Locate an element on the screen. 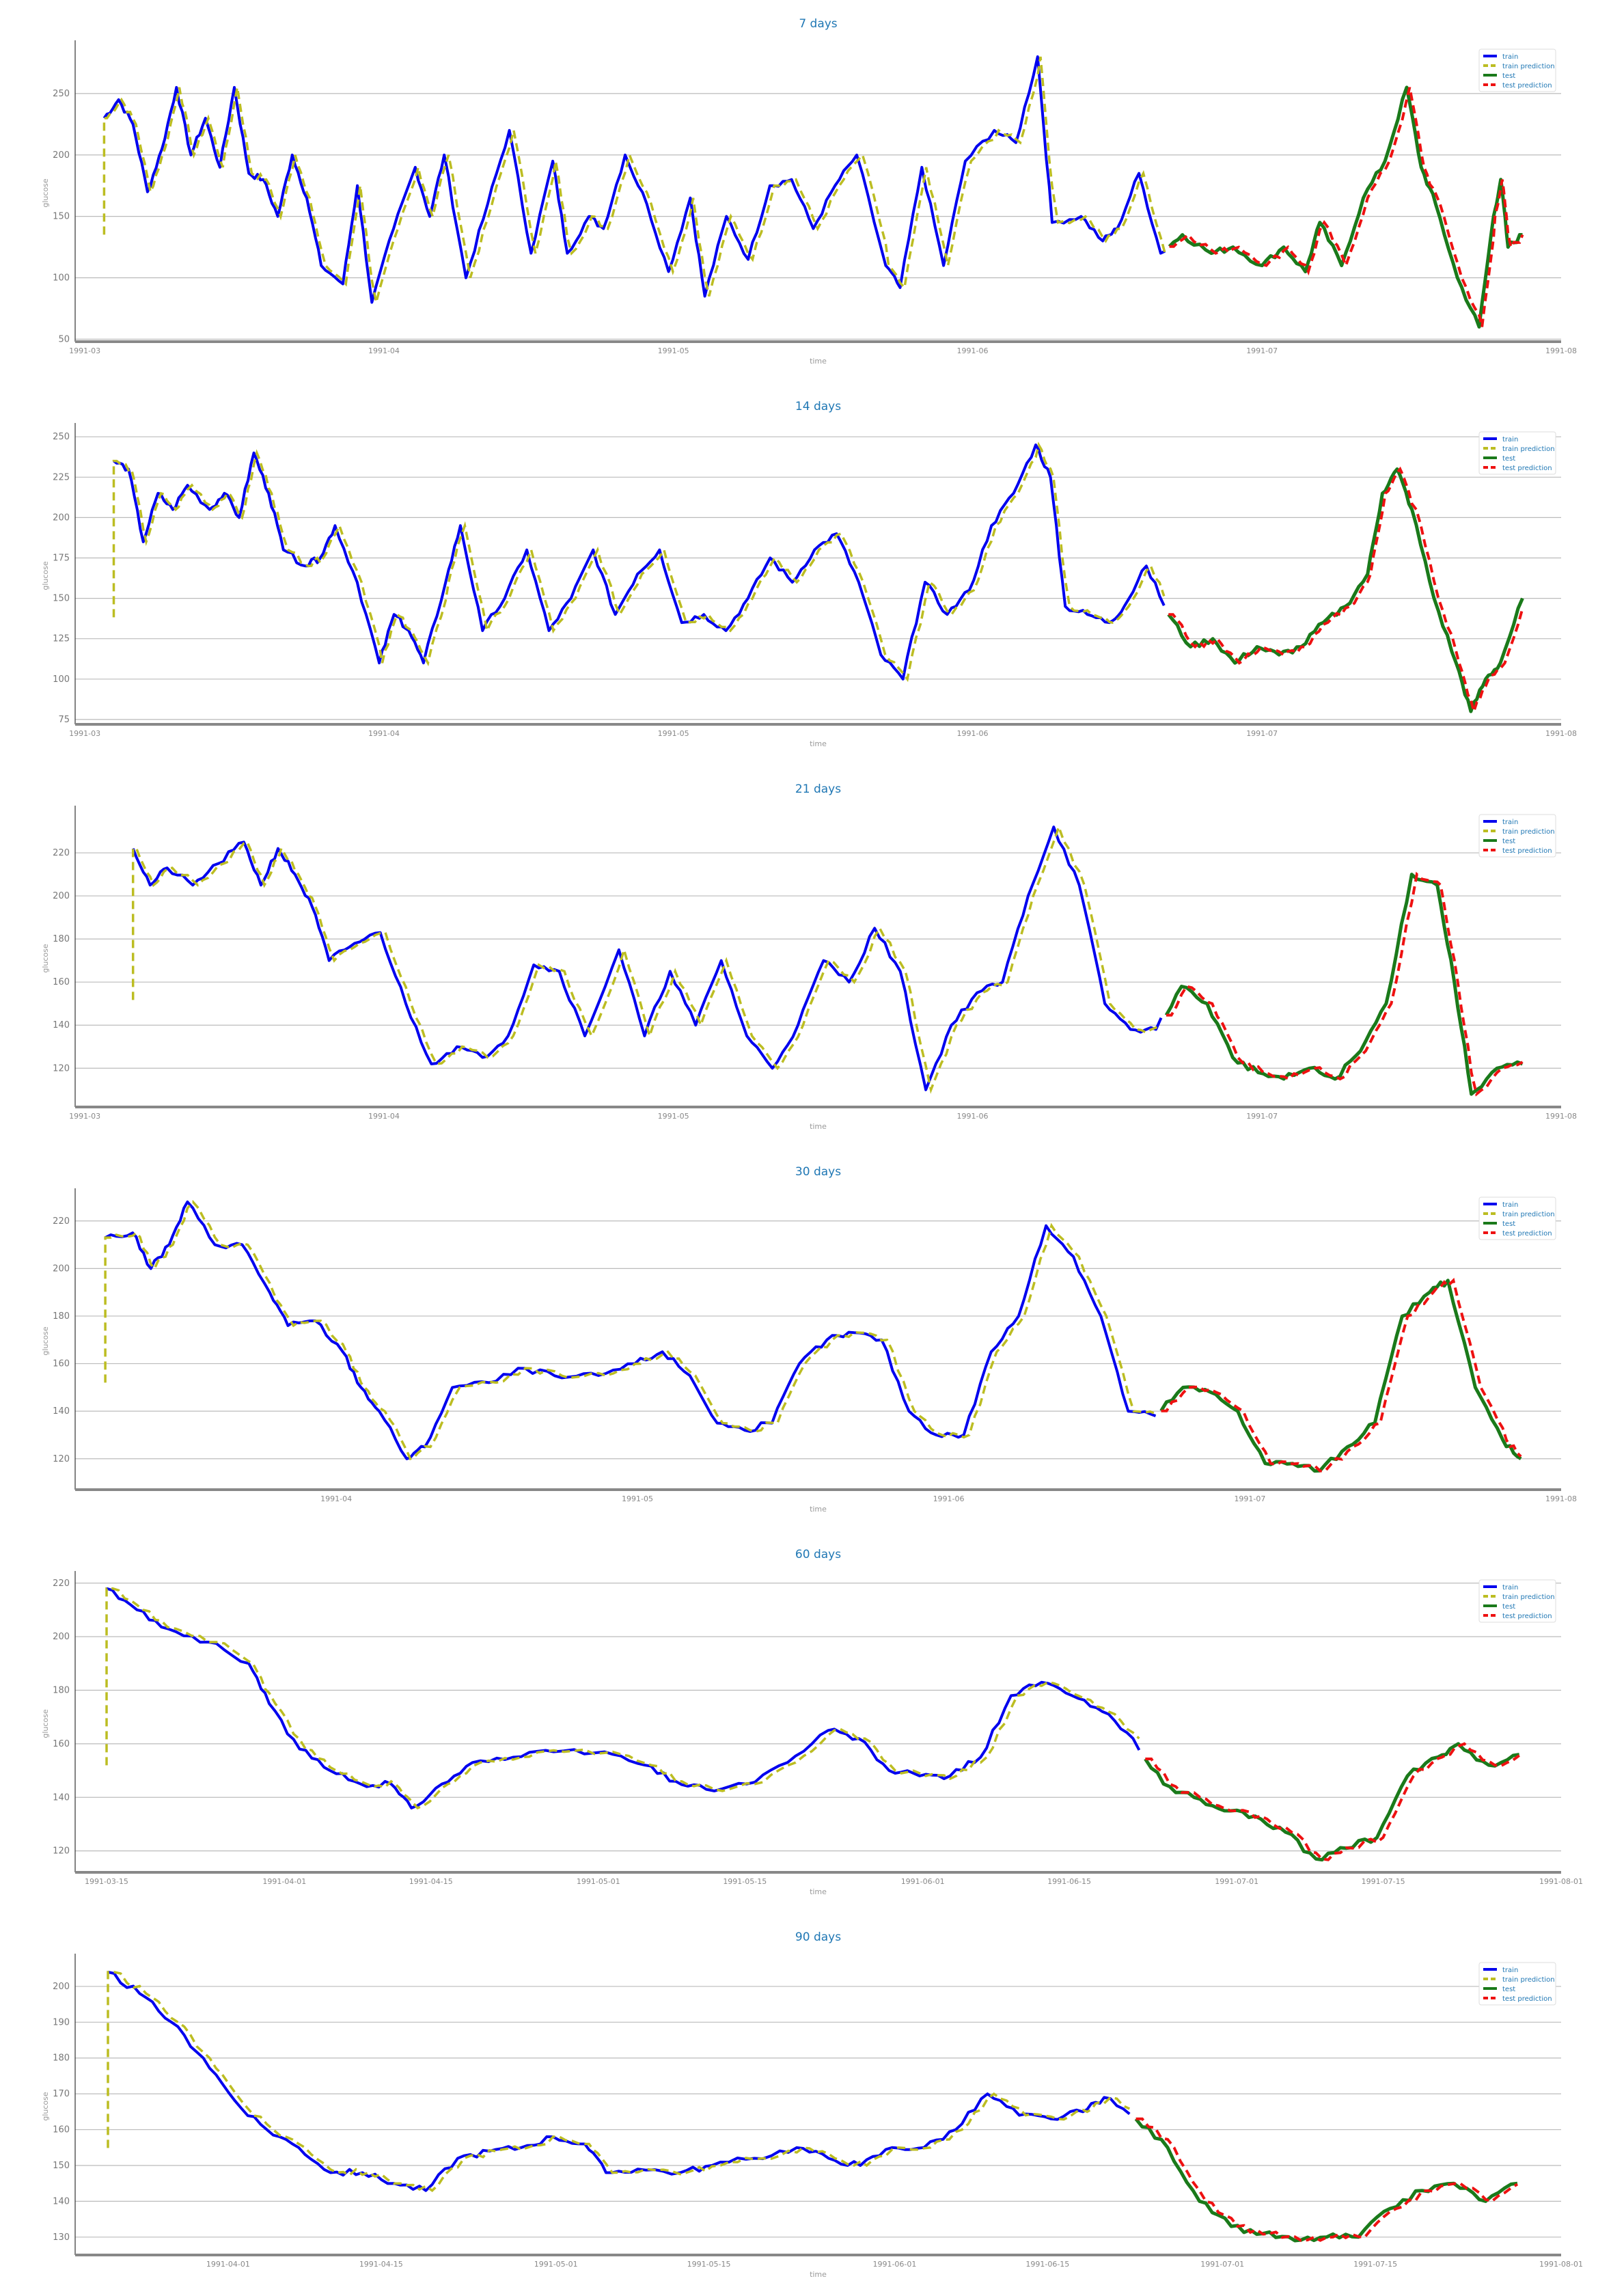 Image resolution: width=1611 pixels, height=2296 pixels. y-tick-label: 100 is located at coordinates (61, 278).